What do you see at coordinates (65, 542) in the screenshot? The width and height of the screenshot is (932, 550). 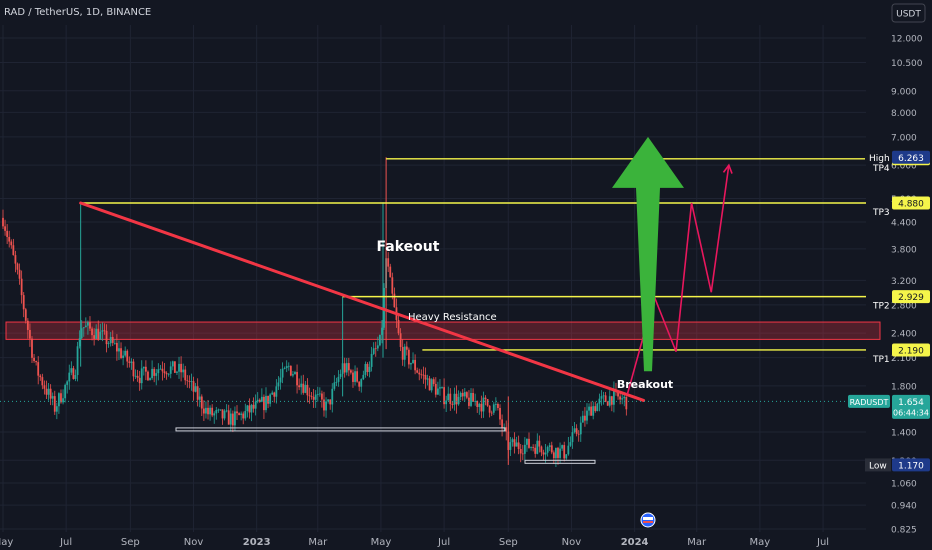 I see `x-tick-label: Jul` at bounding box center [65, 542].